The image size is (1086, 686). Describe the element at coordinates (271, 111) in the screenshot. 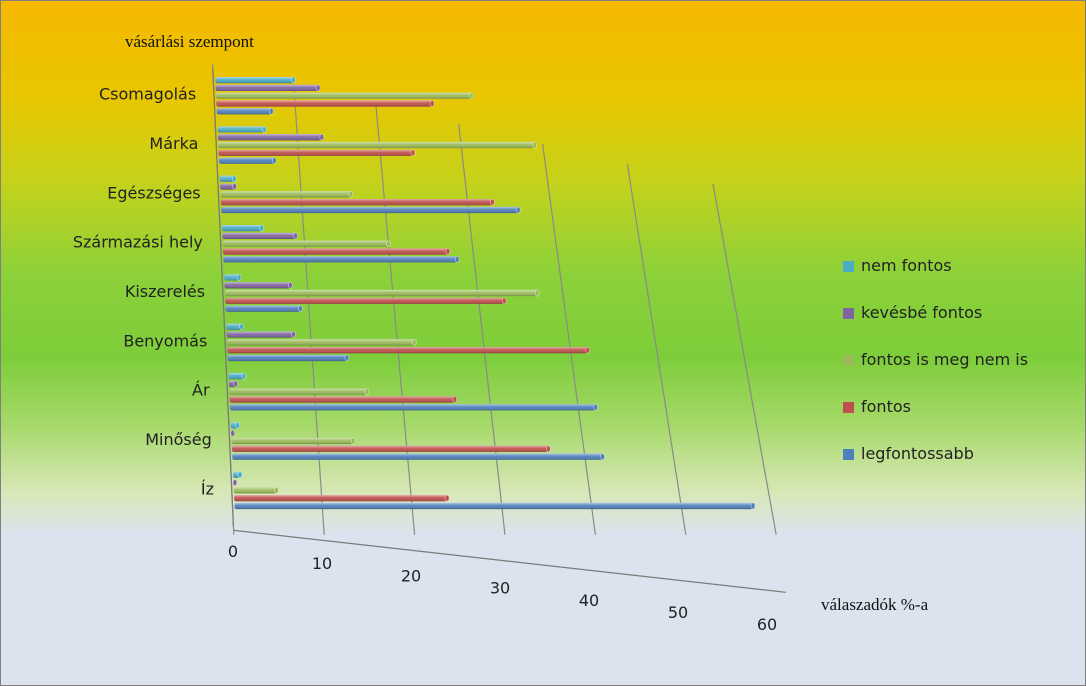

I see `bar-csomagolas-legfontossabb-cap` at that location.